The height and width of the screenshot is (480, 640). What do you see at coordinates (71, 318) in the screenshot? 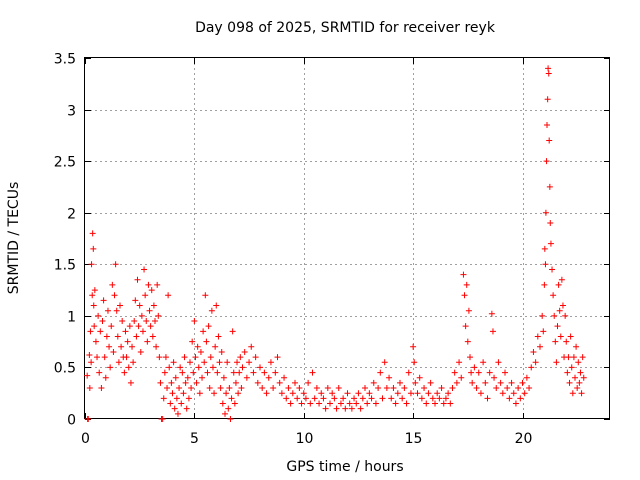
I see `y-tick-label: 1` at bounding box center [71, 318].